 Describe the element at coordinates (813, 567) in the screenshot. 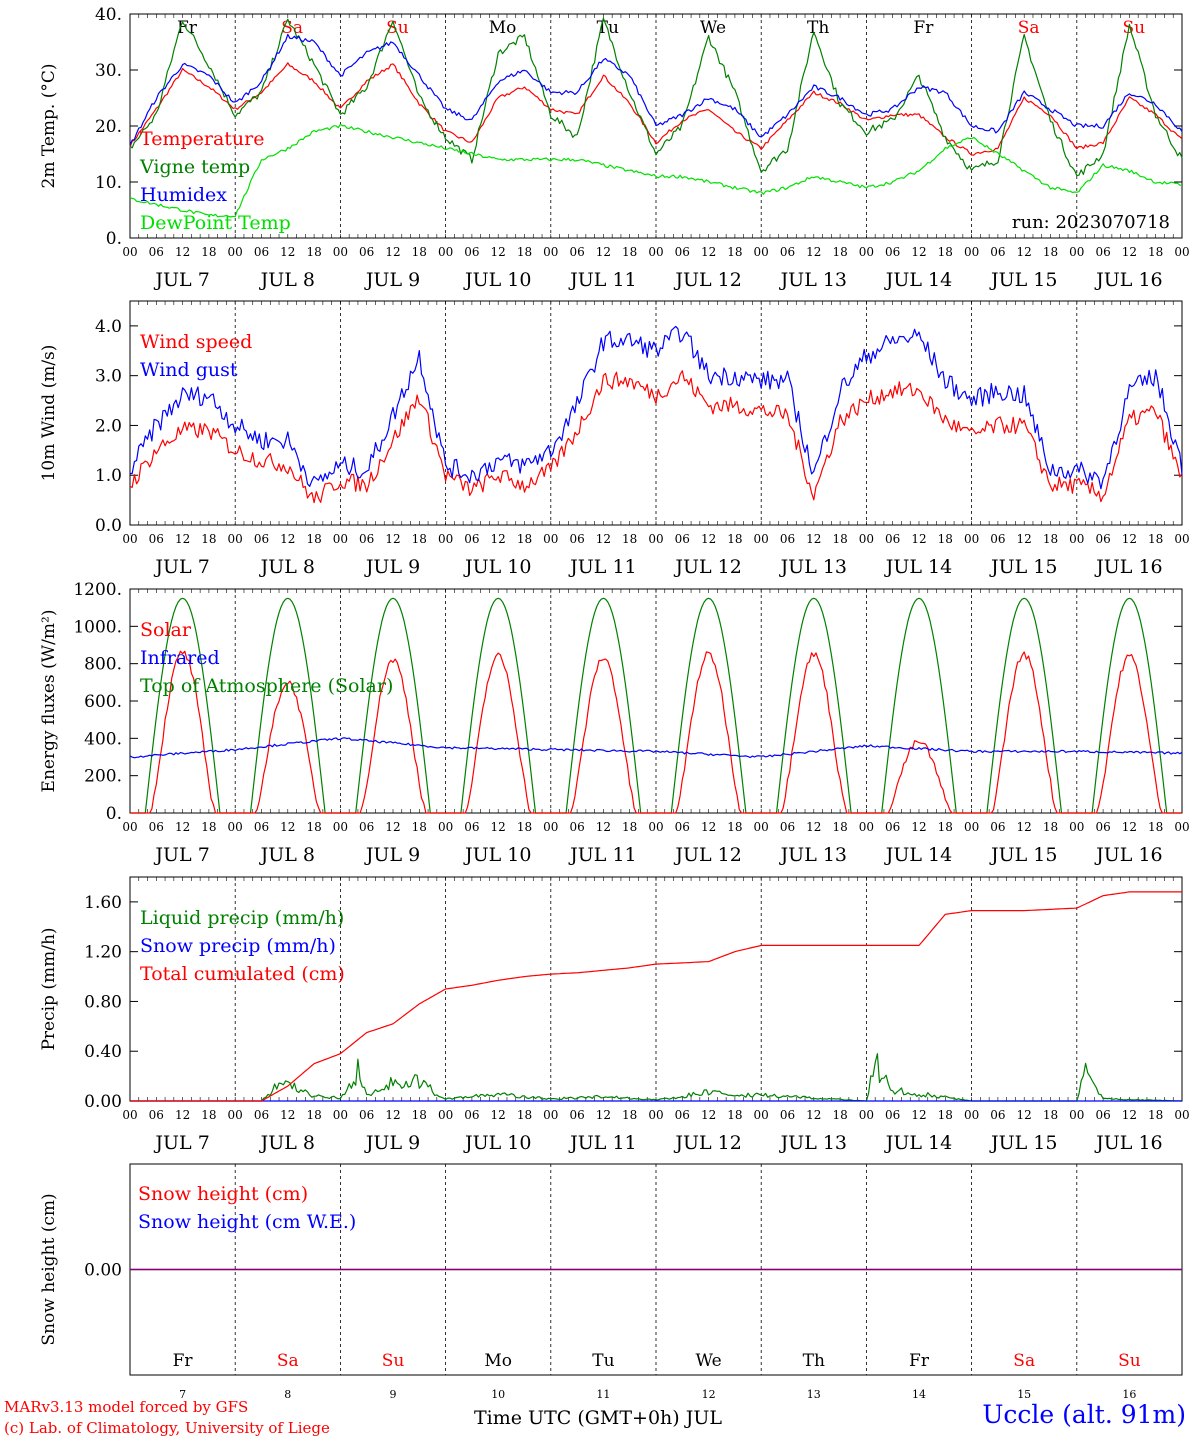

I see `panel2-date-label: JUL 13` at that location.